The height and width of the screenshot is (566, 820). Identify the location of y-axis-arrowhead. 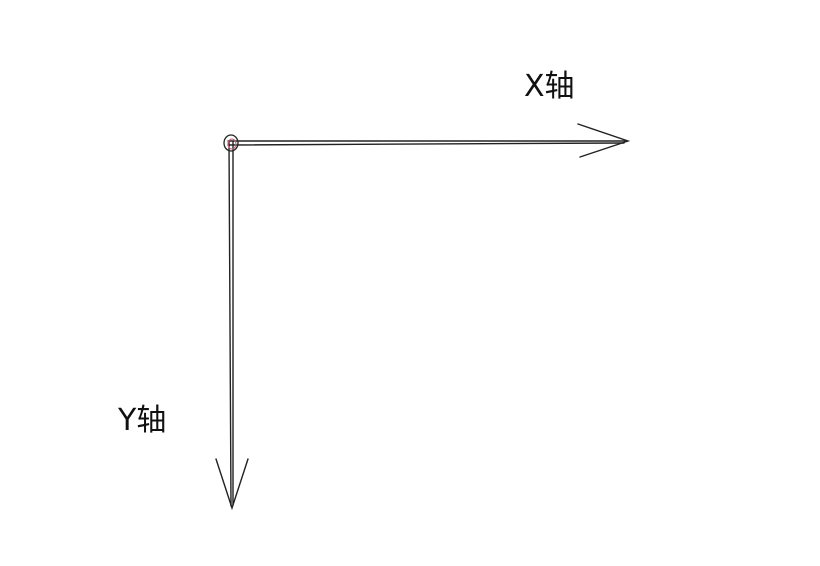
(232, 483).